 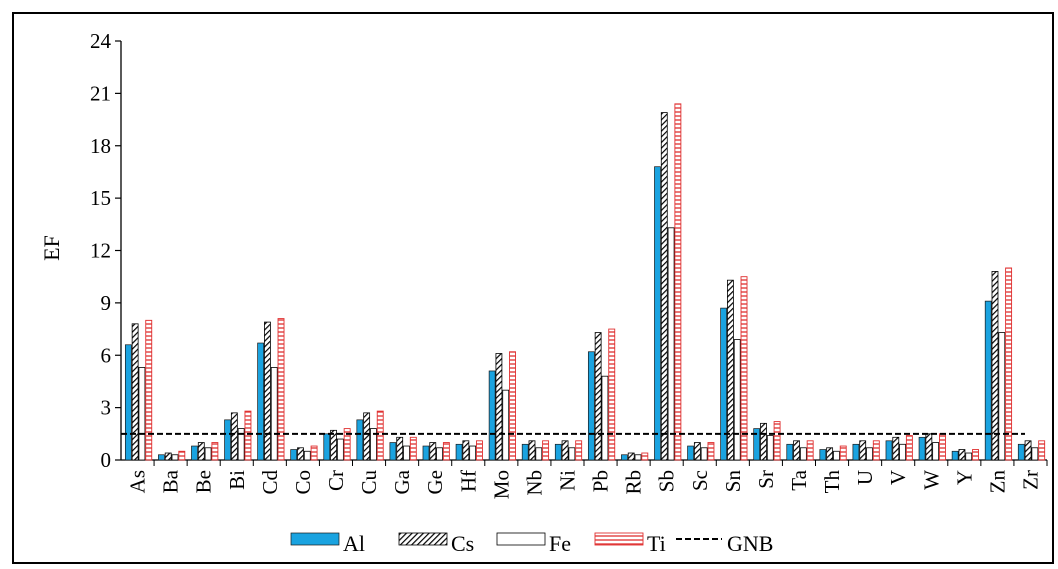 What do you see at coordinates (733, 481) in the screenshot?
I see `x-category-label: Sn` at bounding box center [733, 481].